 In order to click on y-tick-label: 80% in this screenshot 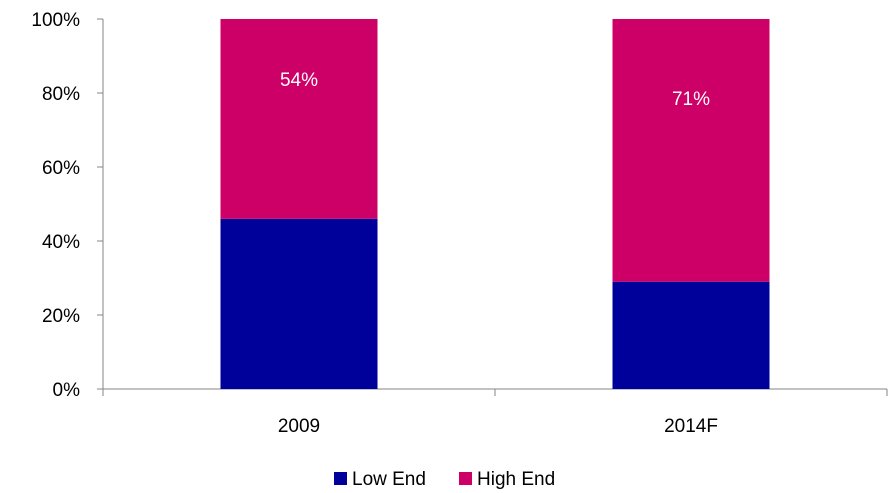, I will do `click(61, 94)`.